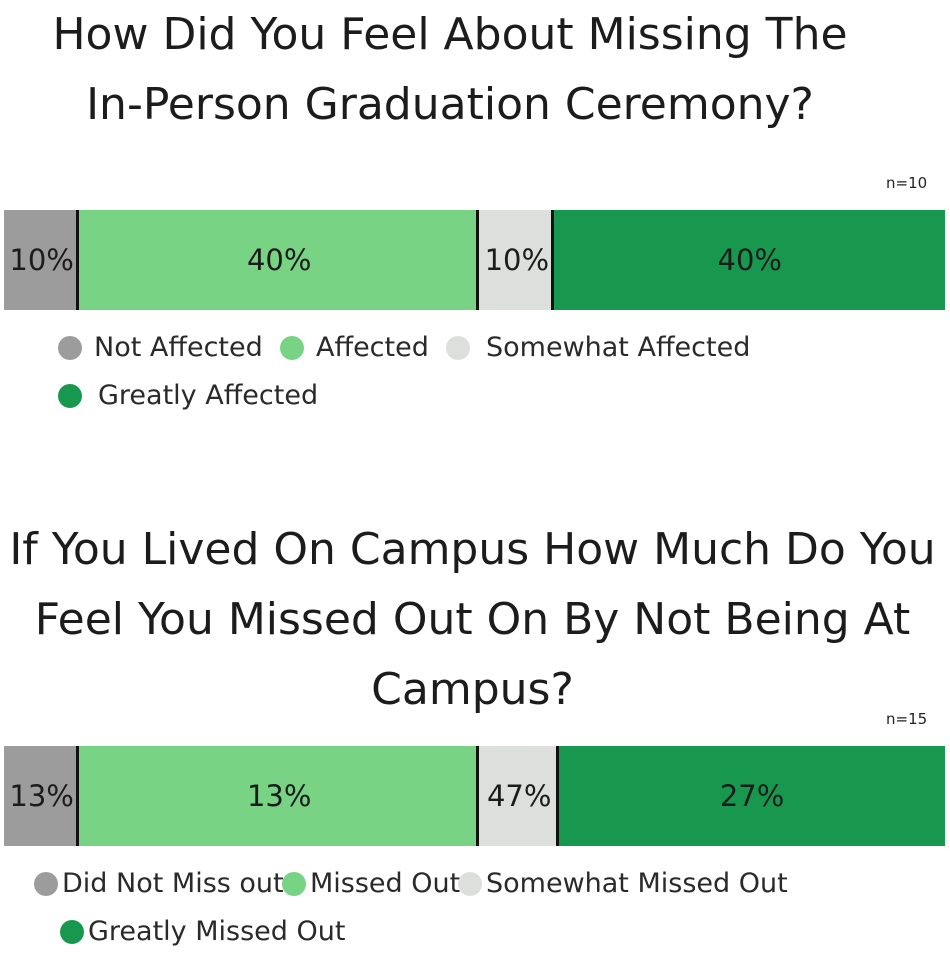 The height and width of the screenshot is (960, 950). Describe the element at coordinates (450, 104) in the screenshot. I see `chart-1-title-line-2: In-Person Graduation Ceremony?` at that location.